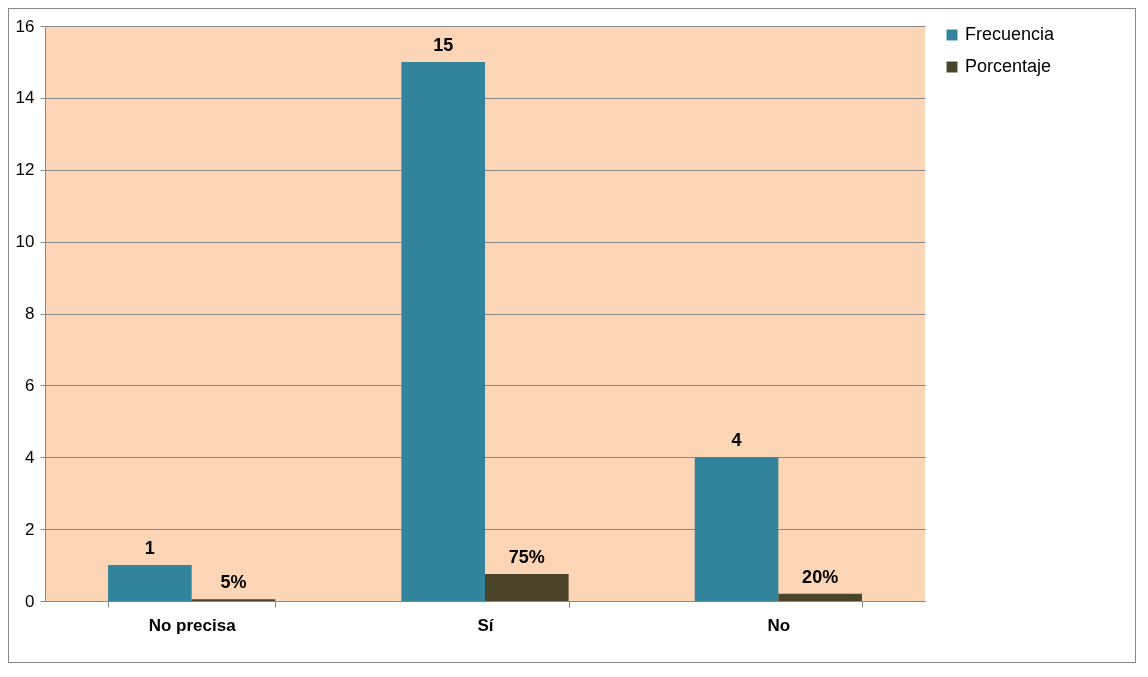 This screenshot has width=1148, height=677. Describe the element at coordinates (30, 457) in the screenshot. I see `y-tick-label: 4` at that location.